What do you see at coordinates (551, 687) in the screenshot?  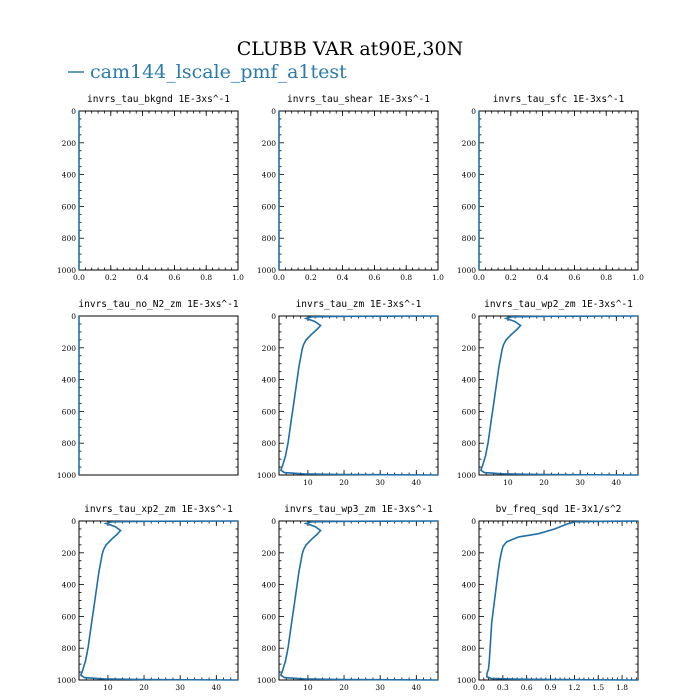 I see `x-tick-label: 0.9` at bounding box center [551, 687].